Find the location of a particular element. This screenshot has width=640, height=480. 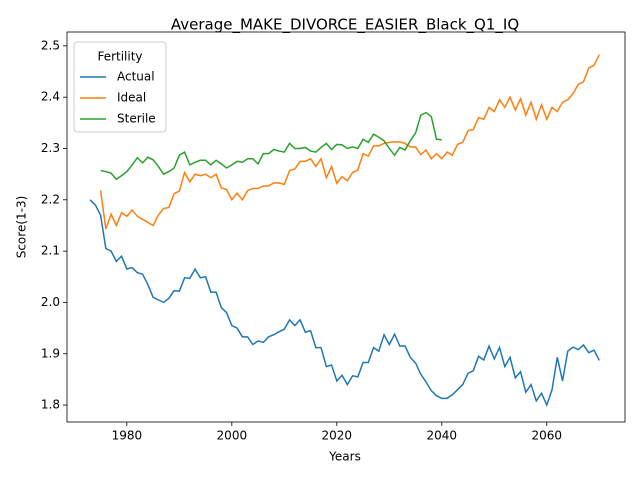

y-tick-label: 2.3 is located at coordinates (50, 148).